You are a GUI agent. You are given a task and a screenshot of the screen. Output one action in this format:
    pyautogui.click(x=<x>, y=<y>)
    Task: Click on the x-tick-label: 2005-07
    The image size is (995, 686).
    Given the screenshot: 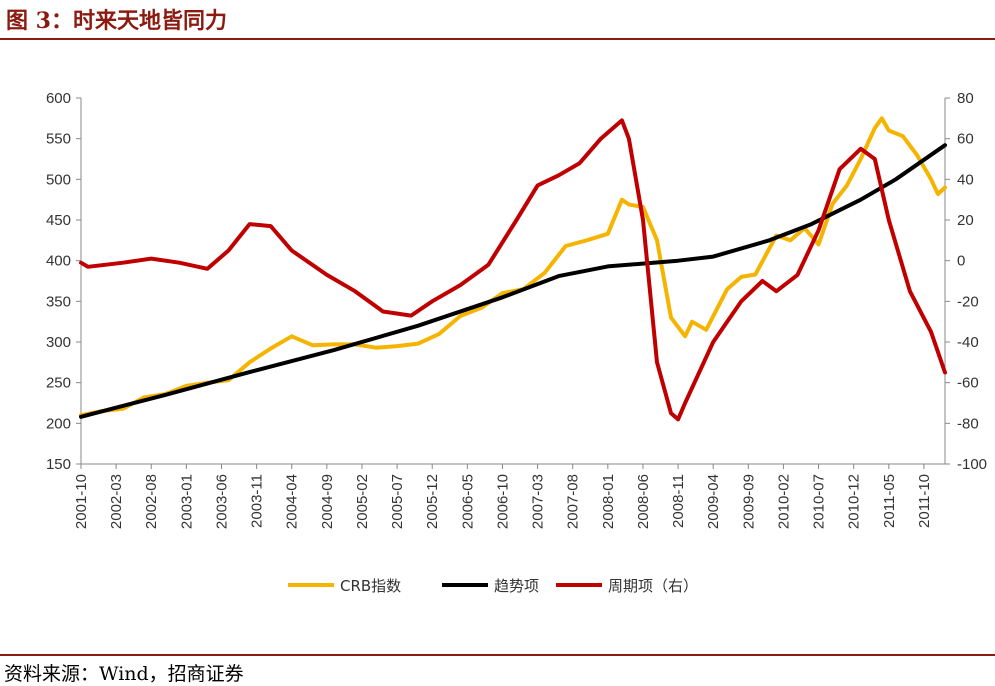 What is the action you would take?
    pyautogui.click(x=397, y=501)
    